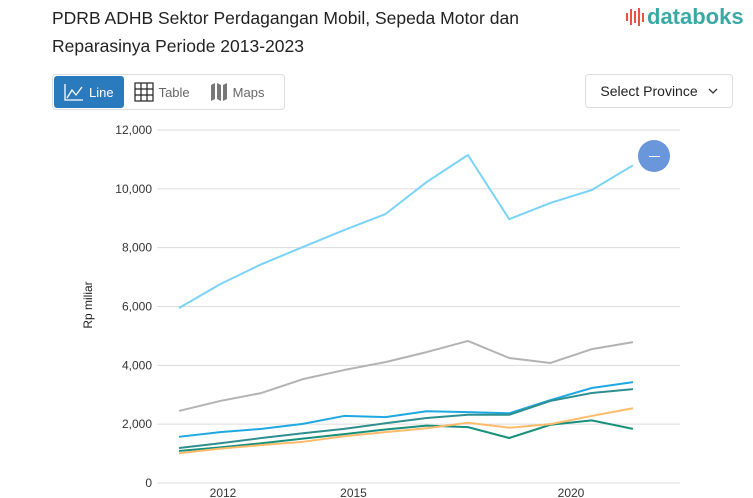  I want to click on y-tick-label: 2,000, so click(137, 424).